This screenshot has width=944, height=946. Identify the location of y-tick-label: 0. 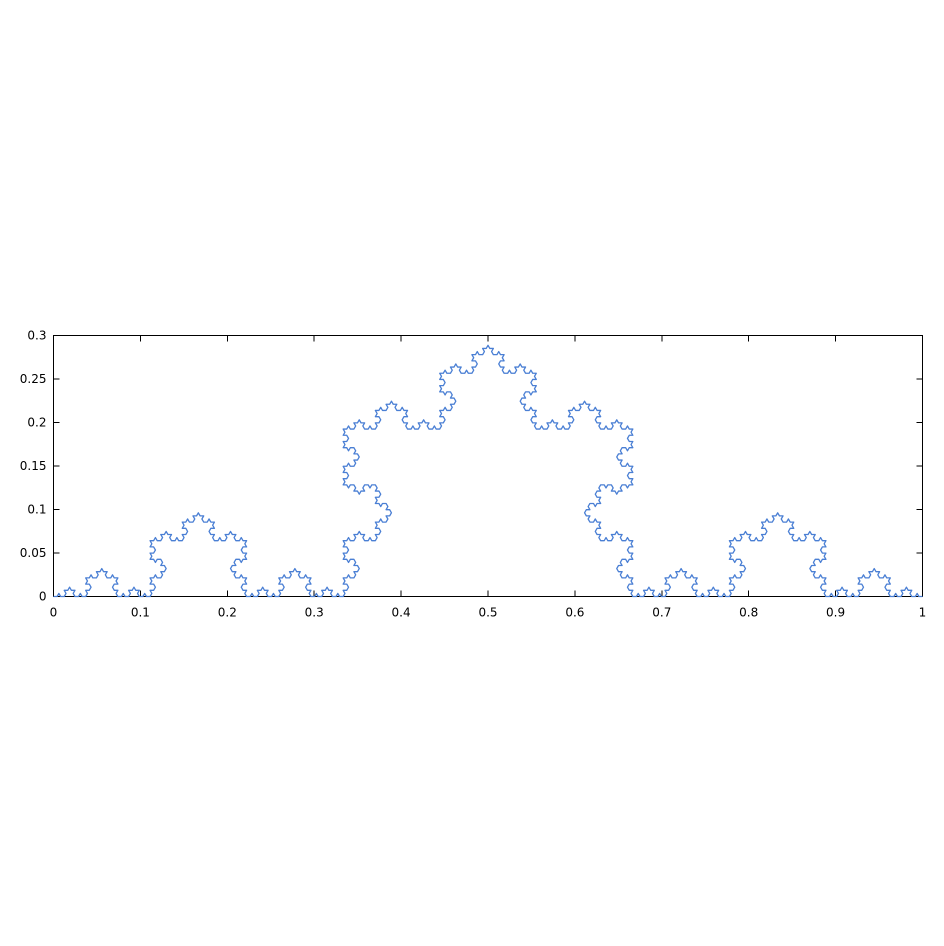
(43, 597).